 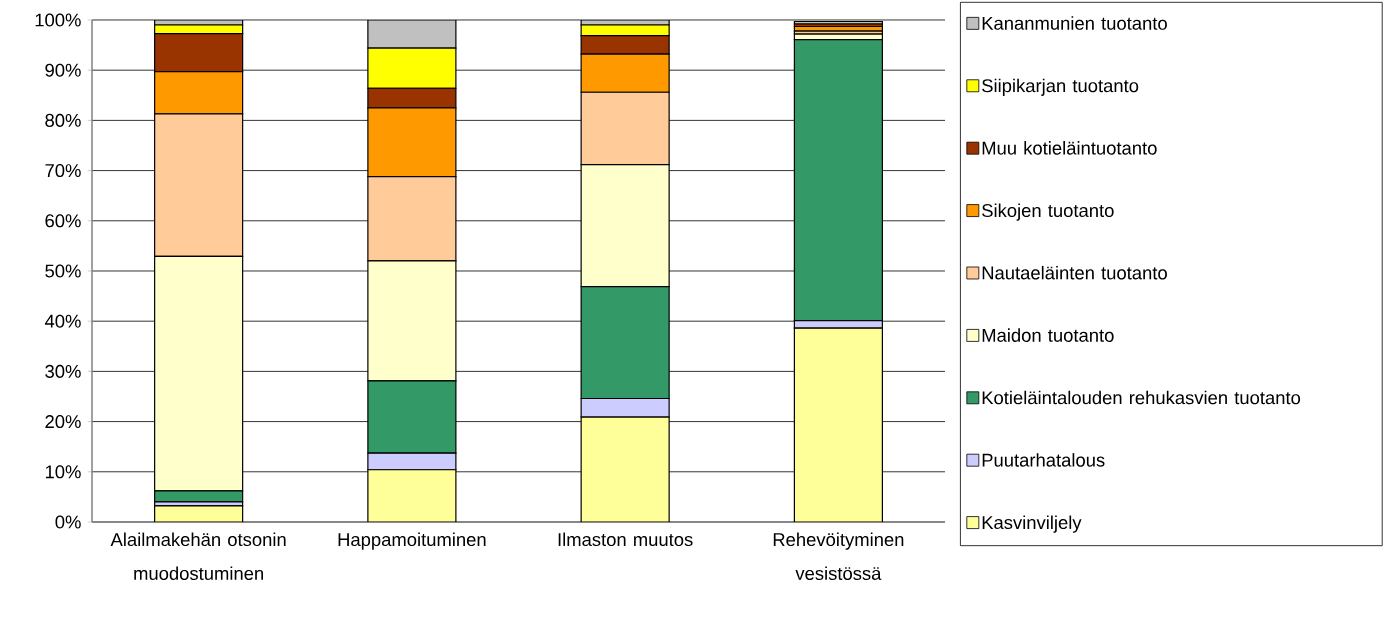 What do you see at coordinates (62, 321) in the screenshot?
I see `y-tick-label: 40%` at bounding box center [62, 321].